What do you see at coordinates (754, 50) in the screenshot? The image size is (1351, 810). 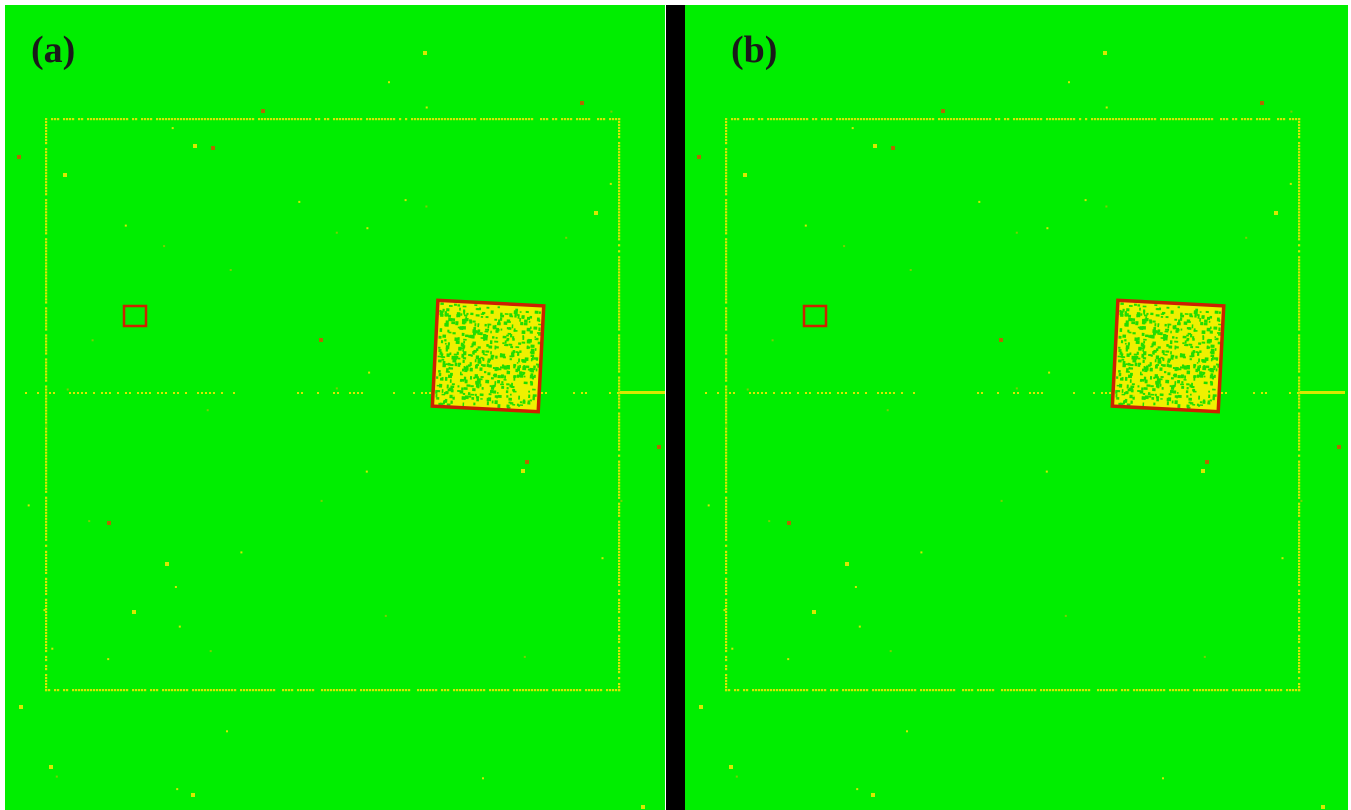 I see `panel-b-label: (b)` at bounding box center [754, 50].